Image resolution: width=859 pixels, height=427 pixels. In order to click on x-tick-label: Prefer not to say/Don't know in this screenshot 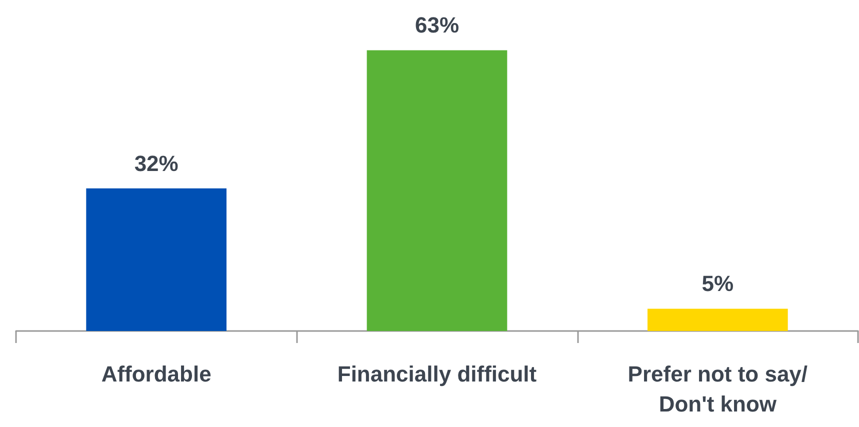, I will do `click(718, 389)`.